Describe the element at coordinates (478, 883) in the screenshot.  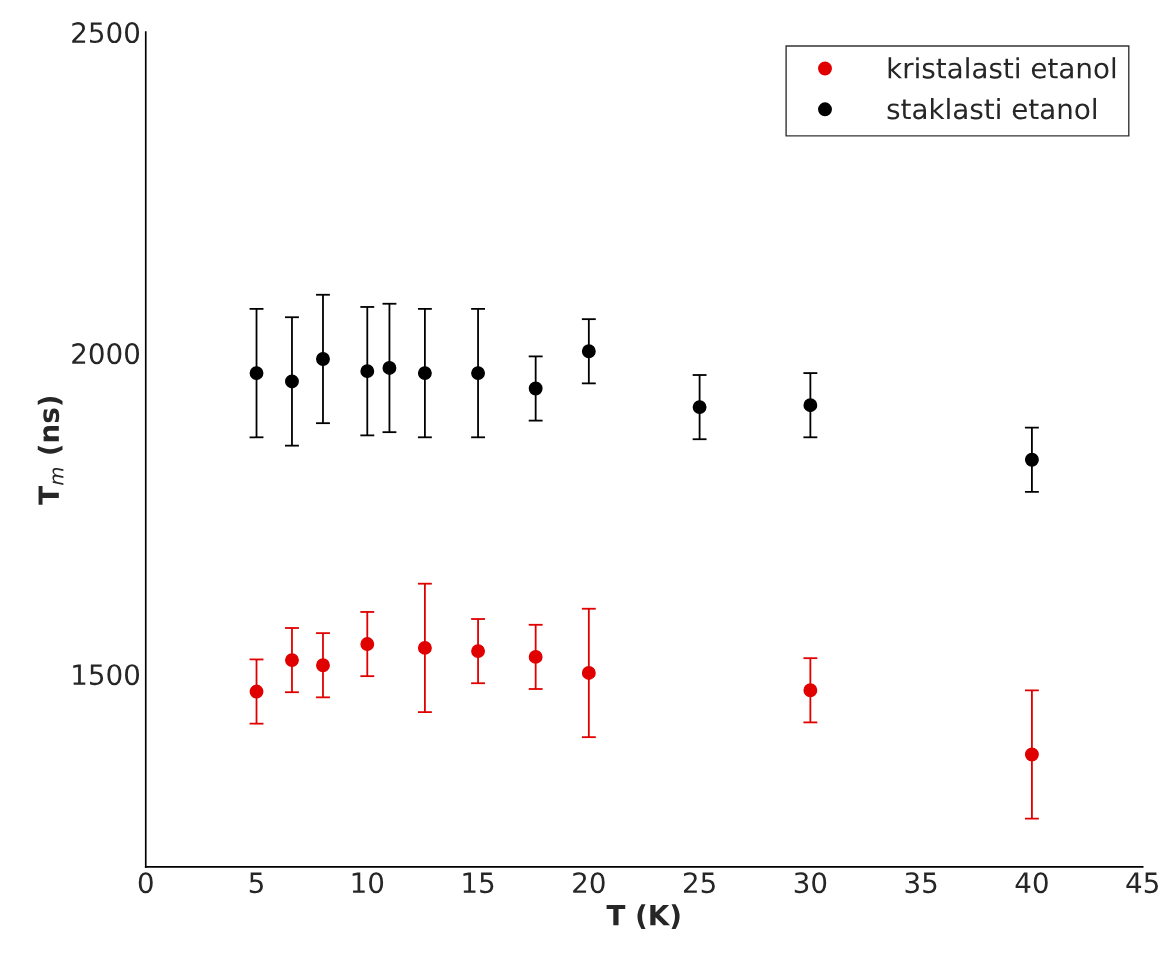
I see `x-tick-label: 15` at that location.